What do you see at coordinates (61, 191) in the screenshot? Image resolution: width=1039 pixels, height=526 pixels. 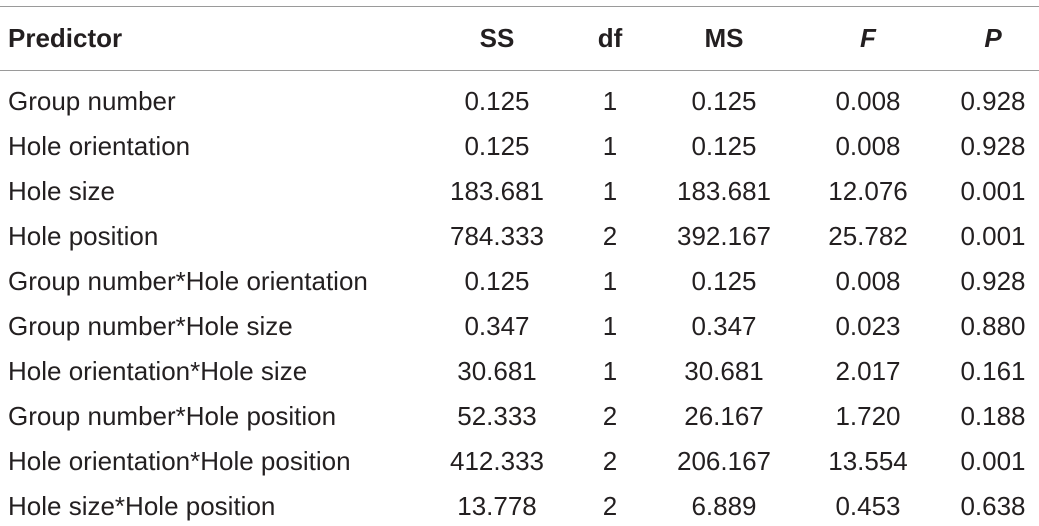 I see `table-cell: Hole size` at bounding box center [61, 191].